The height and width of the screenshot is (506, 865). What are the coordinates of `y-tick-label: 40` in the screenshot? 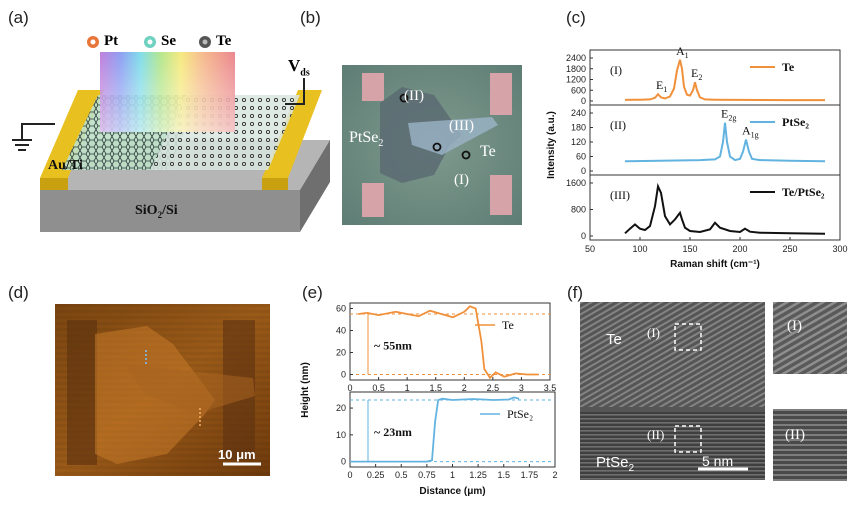 It's located at (341, 331).